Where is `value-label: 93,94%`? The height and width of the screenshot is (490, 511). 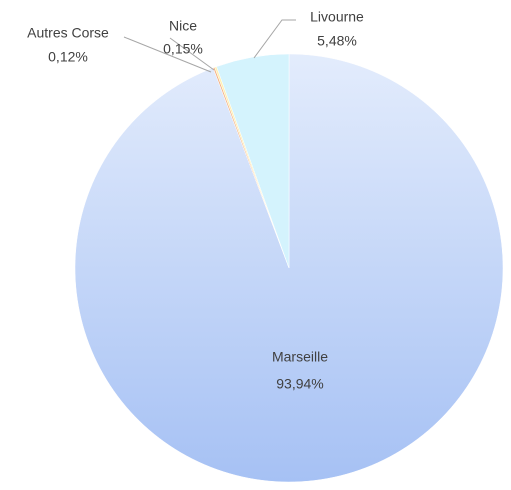
value-label: 93,94% is located at coordinates (299, 384).